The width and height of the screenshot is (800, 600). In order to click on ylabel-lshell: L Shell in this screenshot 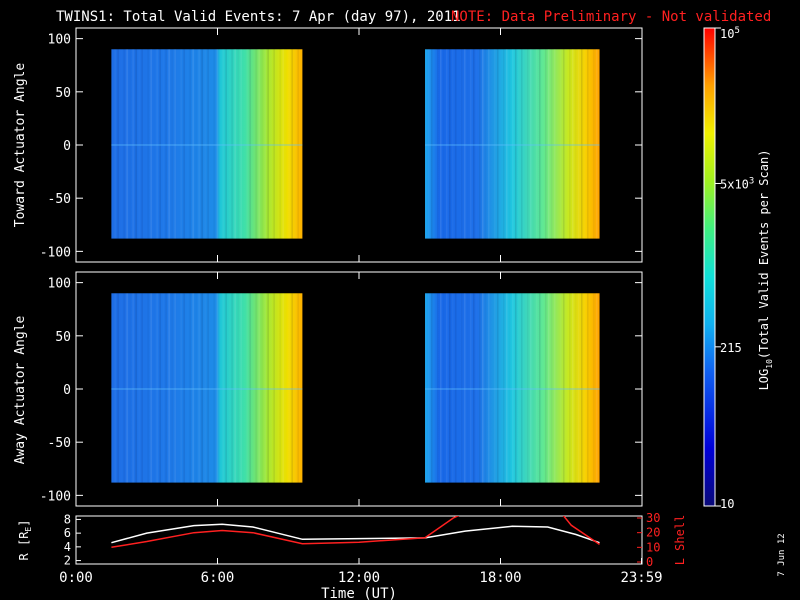, I will do `click(680, 540)`.